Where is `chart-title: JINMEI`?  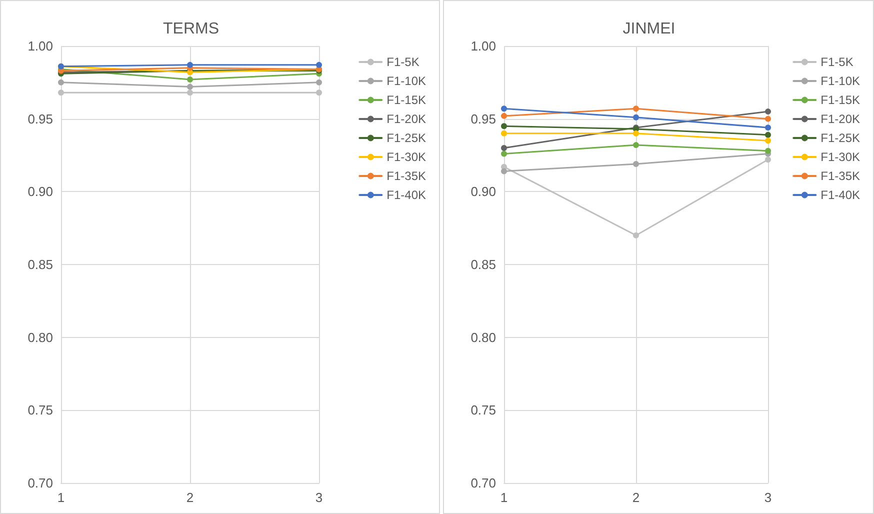 chart-title: JINMEI is located at coordinates (649, 29).